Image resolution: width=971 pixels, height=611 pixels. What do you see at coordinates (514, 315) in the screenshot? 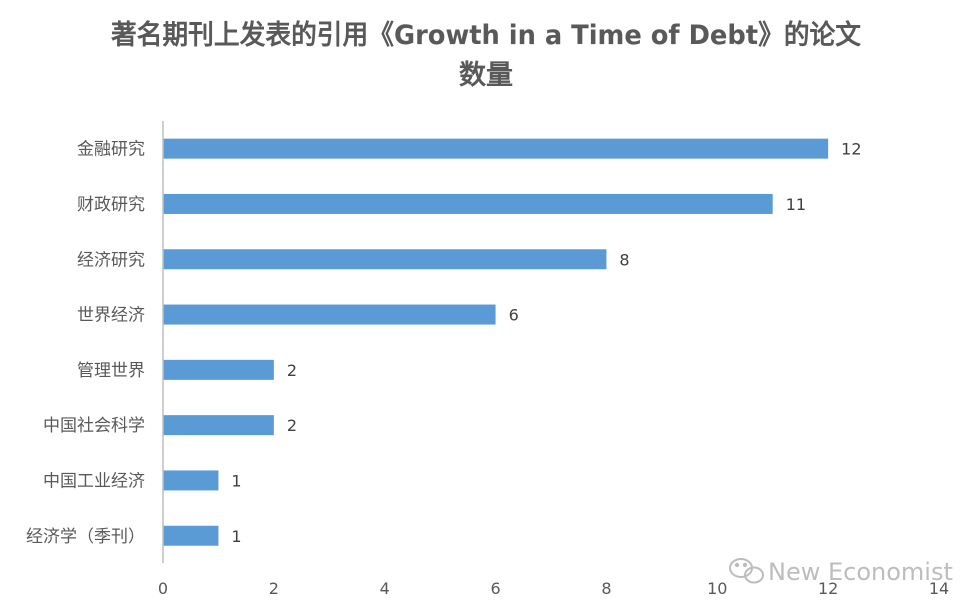
I see `data-label: 6` at bounding box center [514, 315].